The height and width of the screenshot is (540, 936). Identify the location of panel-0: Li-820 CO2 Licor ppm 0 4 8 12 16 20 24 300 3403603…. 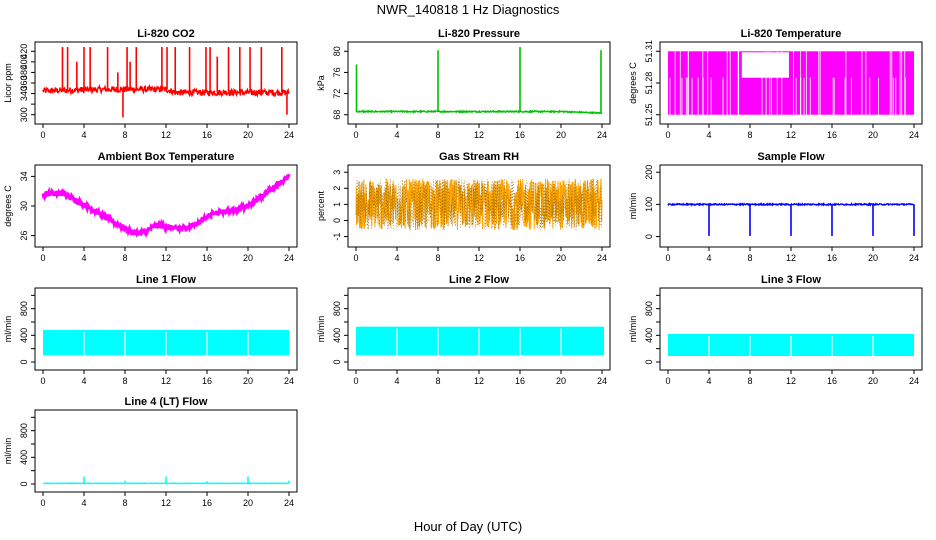
(150, 84).